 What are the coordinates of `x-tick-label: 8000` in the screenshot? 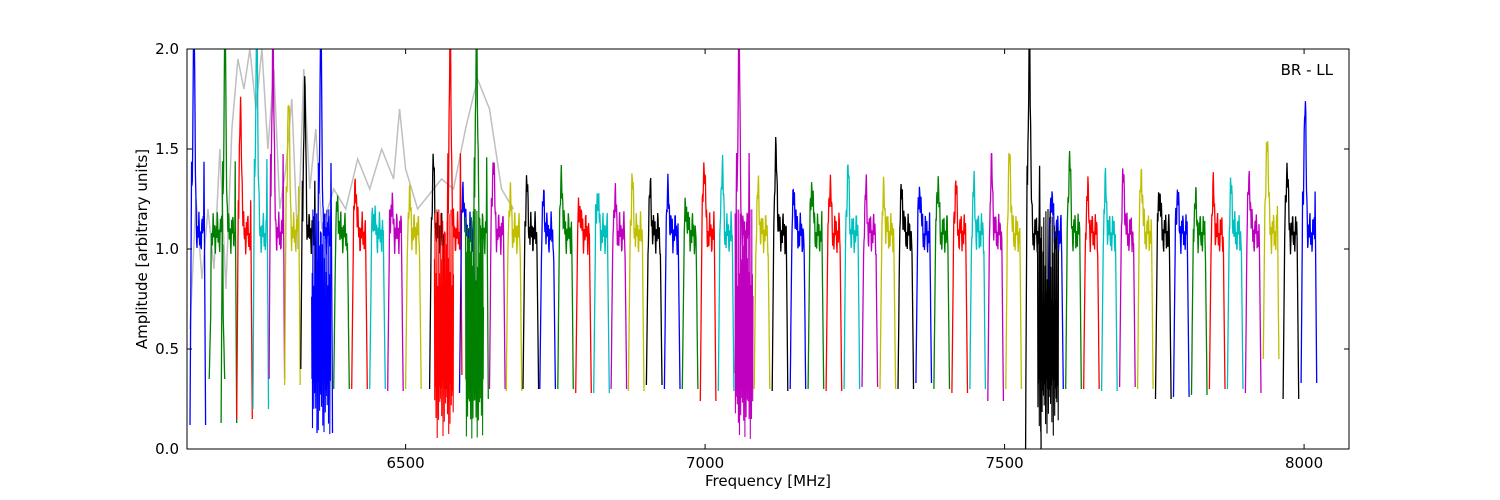 It's located at (1304, 463).